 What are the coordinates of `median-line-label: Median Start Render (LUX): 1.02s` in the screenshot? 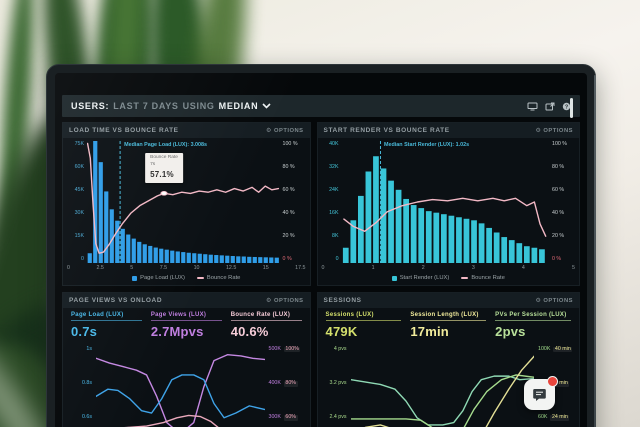 It's located at (427, 145).